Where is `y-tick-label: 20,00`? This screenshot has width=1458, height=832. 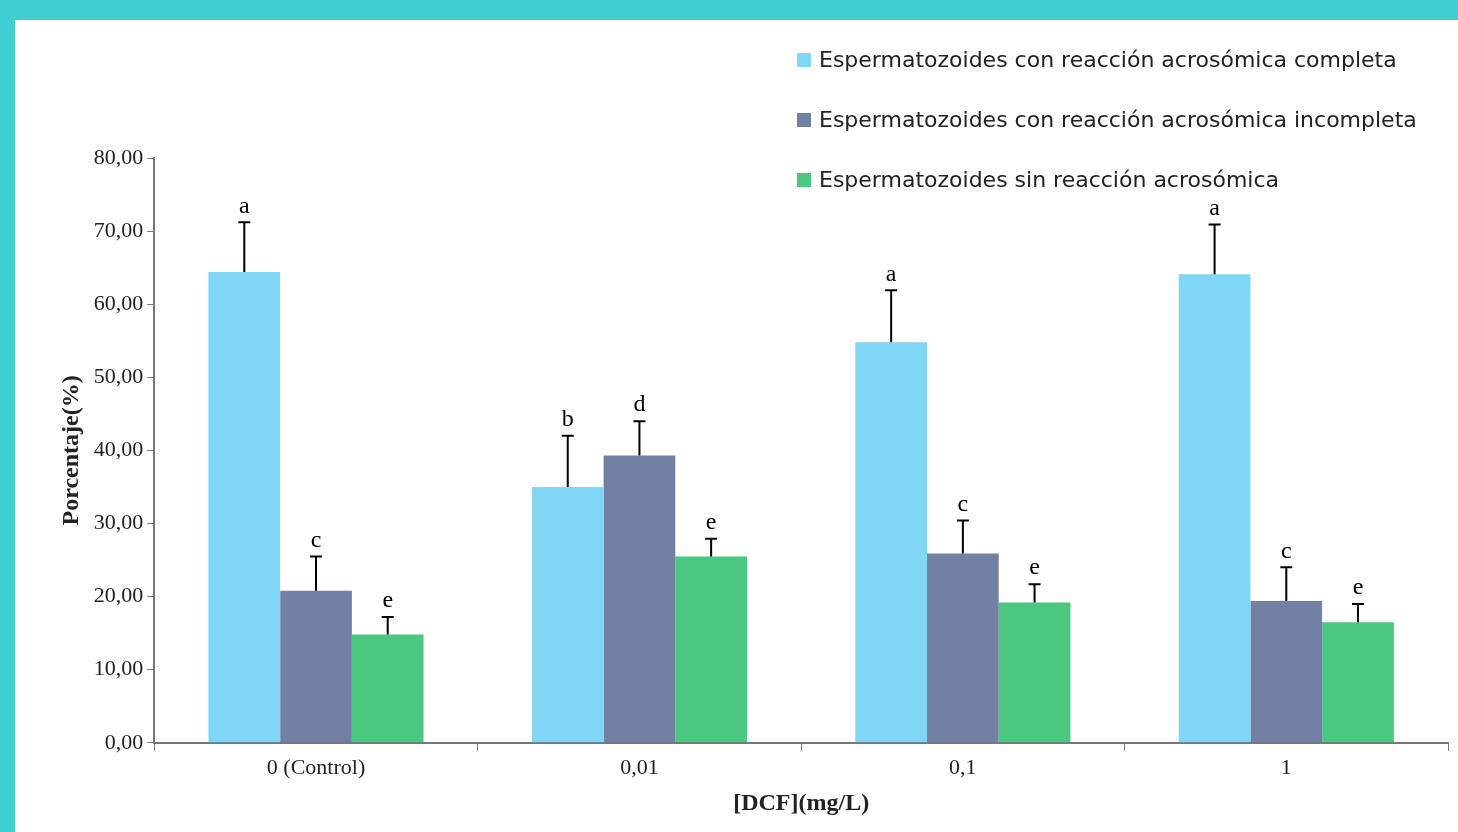 y-tick-label: 20,00 is located at coordinates (118, 595).